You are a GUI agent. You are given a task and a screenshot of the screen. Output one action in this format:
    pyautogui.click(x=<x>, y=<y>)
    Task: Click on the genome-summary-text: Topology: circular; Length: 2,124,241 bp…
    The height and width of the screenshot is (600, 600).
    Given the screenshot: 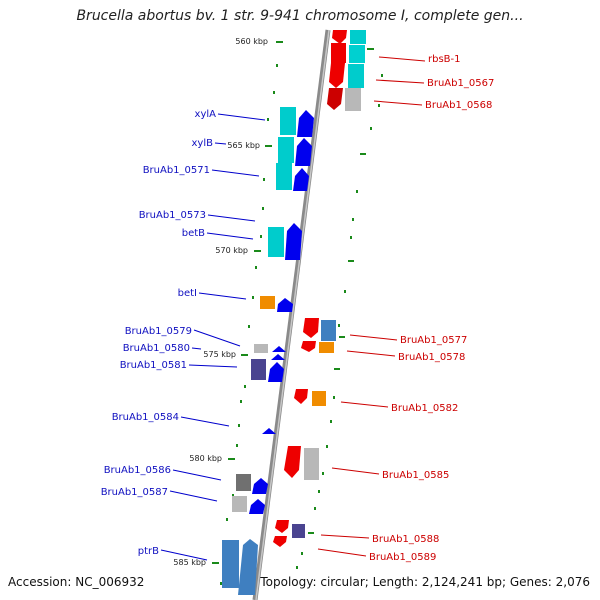 What is the action you would take?
    pyautogui.click(x=425, y=582)
    